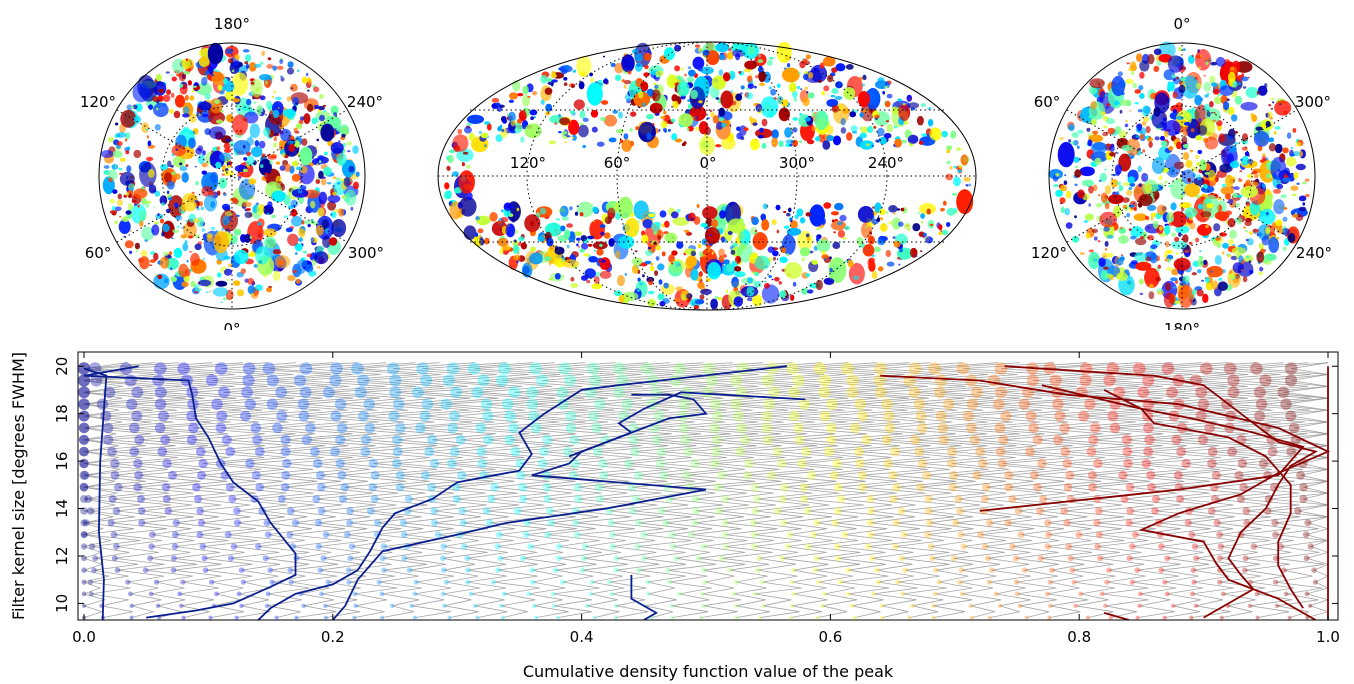 The height and width of the screenshot is (684, 1354). What do you see at coordinates (1182, 325) in the screenshot?
I see `right-label-bottom: 180°` at bounding box center [1182, 325].